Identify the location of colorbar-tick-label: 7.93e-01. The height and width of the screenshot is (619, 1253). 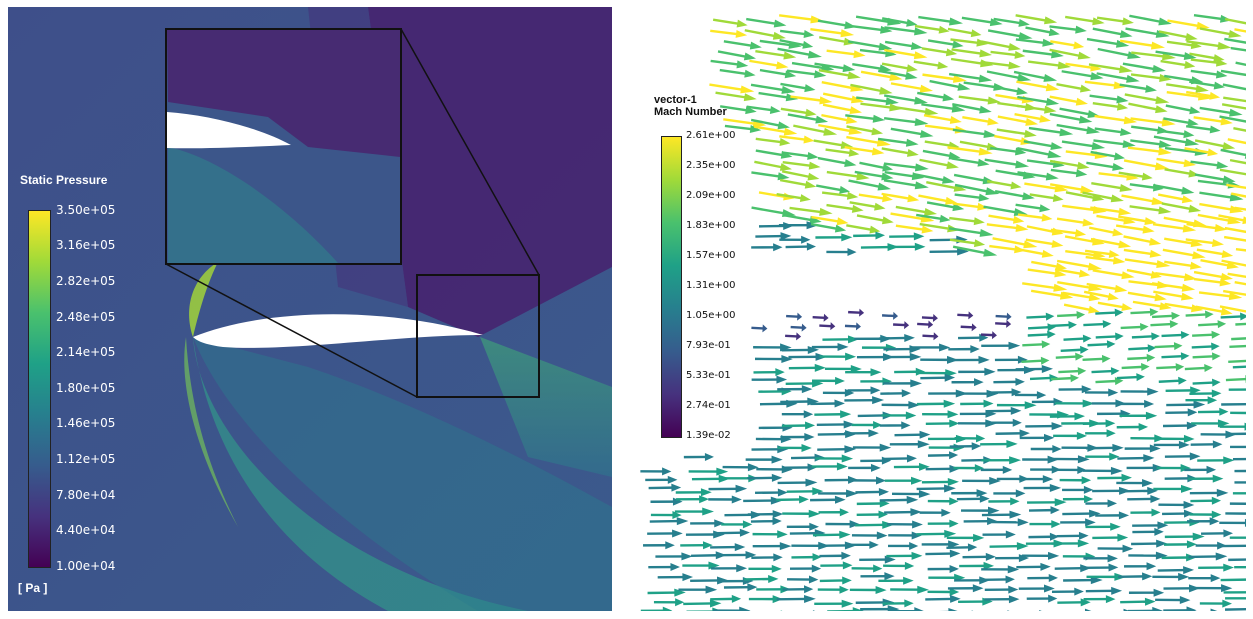
(708, 345).